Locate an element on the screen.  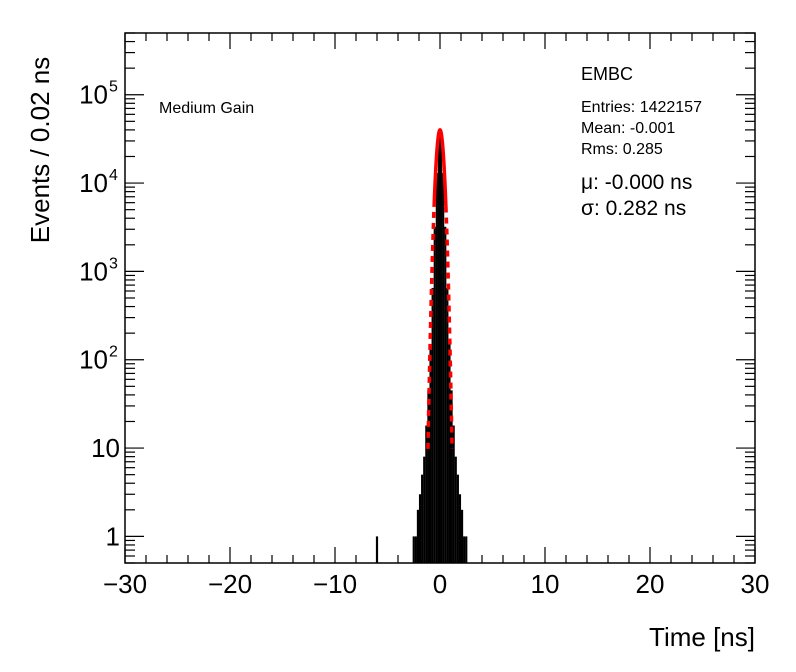
x-tick-label: 20 is located at coordinates (650, 584).